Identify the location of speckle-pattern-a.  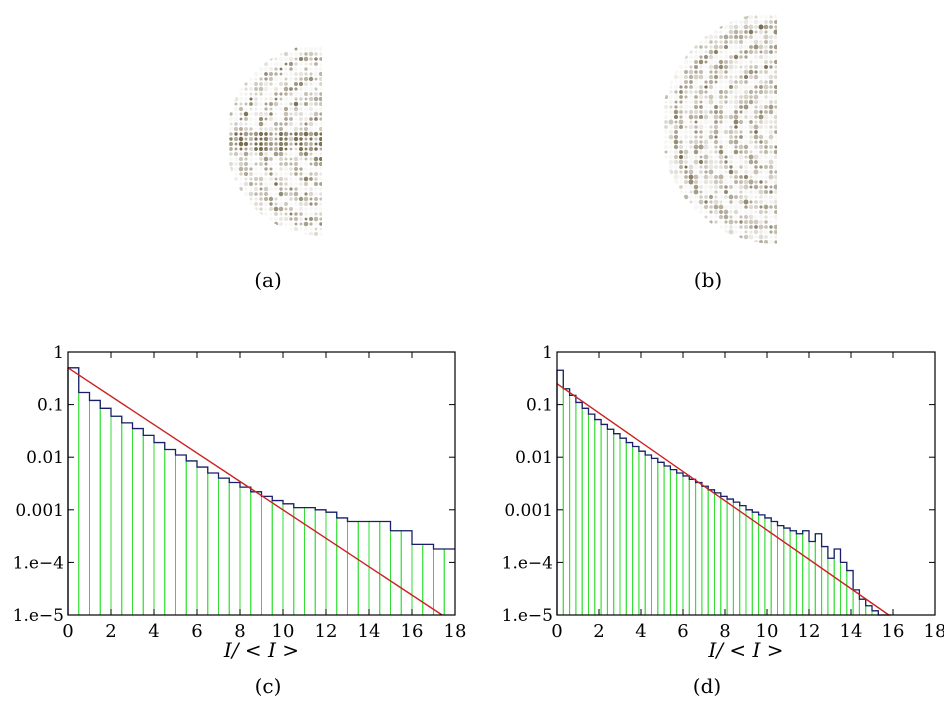
(275, 141).